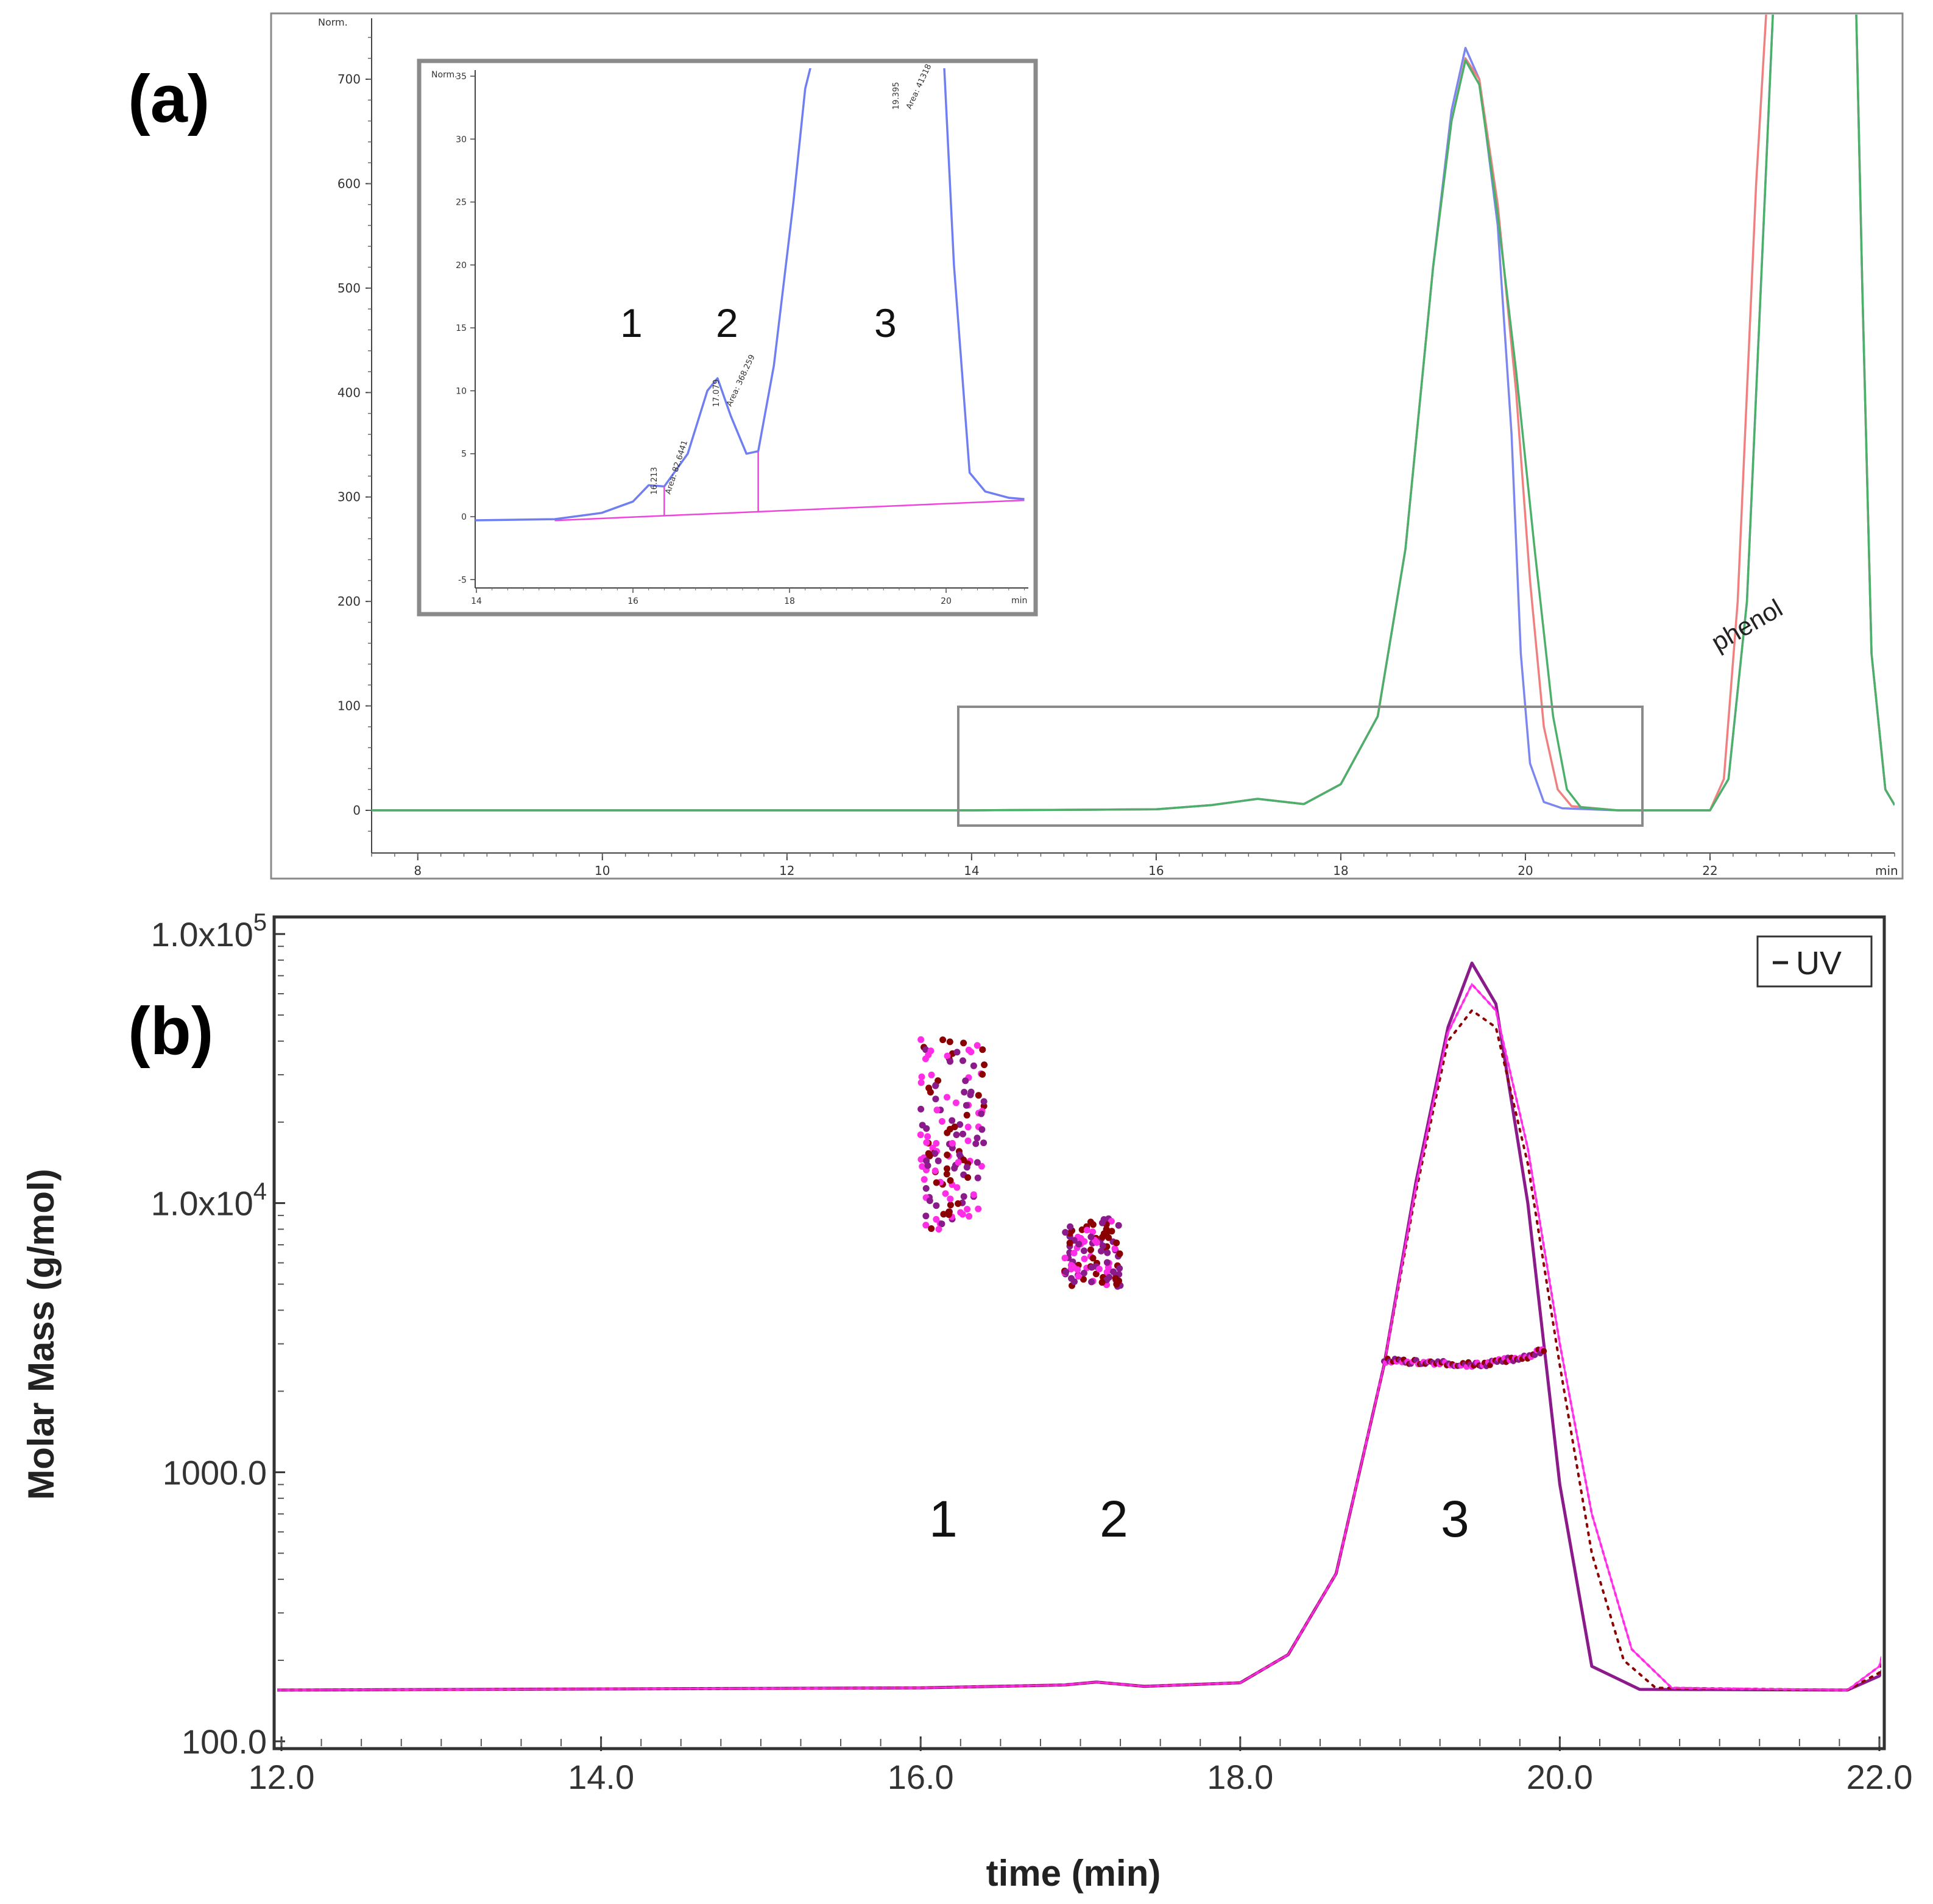 This screenshot has width=1933, height=1904. Describe the element at coordinates (1560, 1777) in the screenshot. I see `b-x-tick-label: 20.0` at that location.